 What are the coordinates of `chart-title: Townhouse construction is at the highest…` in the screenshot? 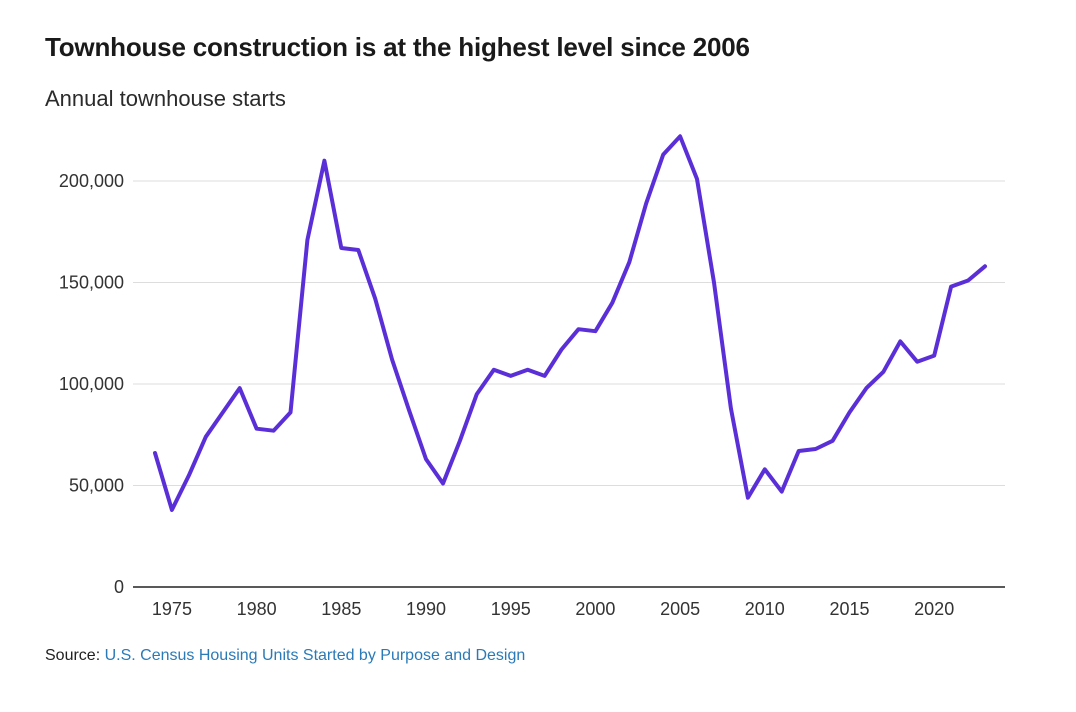 It's located at (397, 47).